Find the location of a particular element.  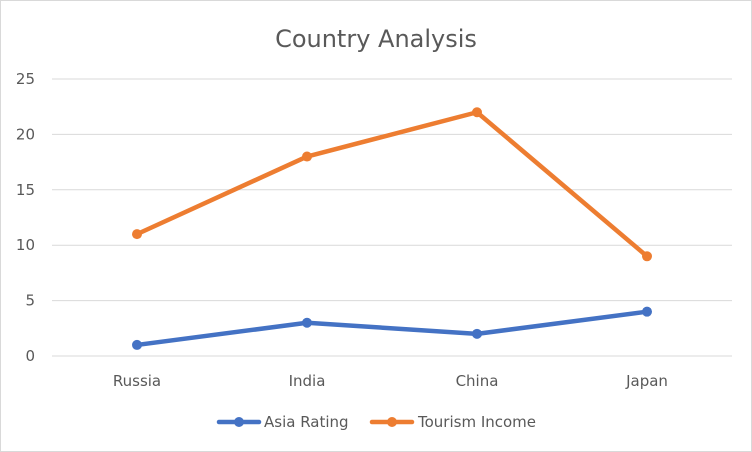

x-tick-label: Russia is located at coordinates (137, 381).